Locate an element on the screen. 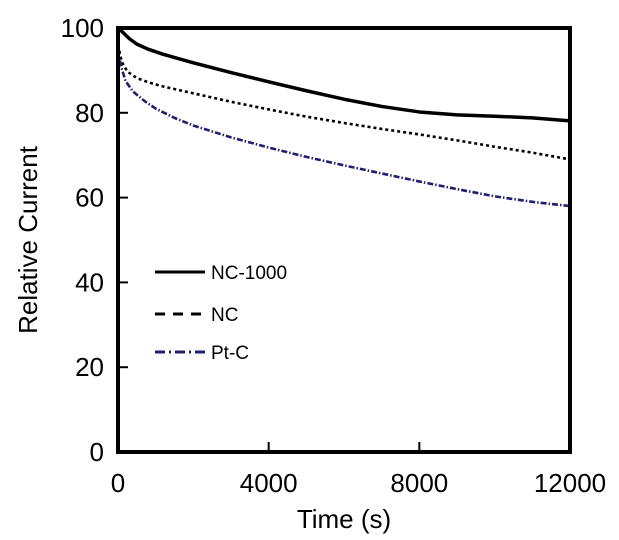 This screenshot has height=540, width=619. y-tick-label: 40 is located at coordinates (89, 282).